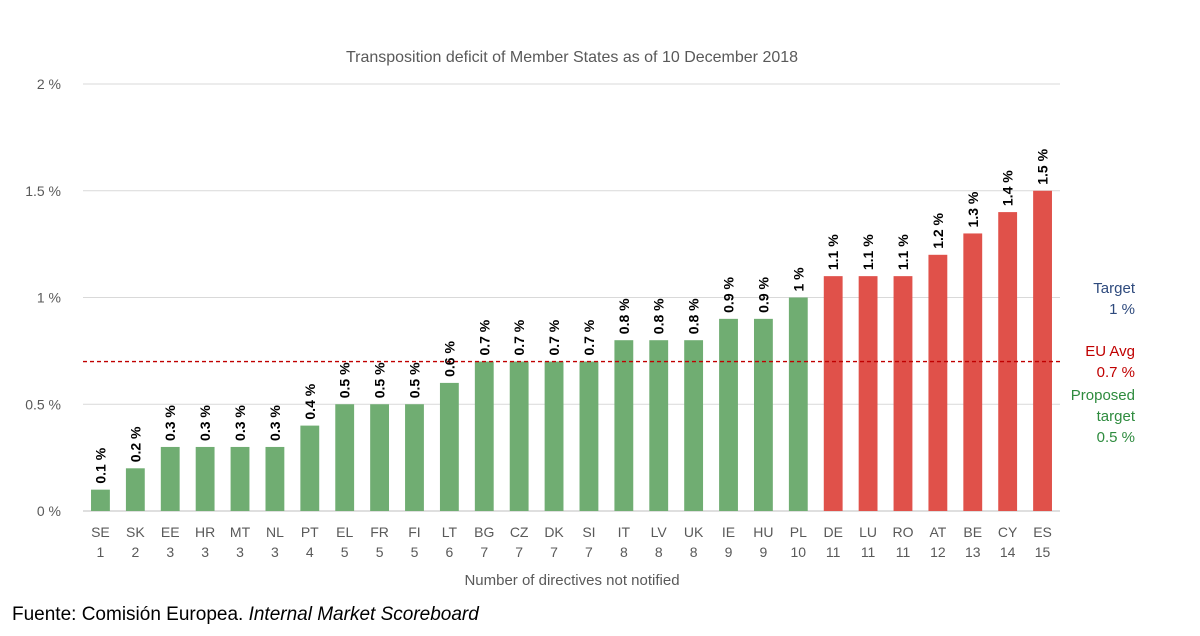  Describe the element at coordinates (694, 425) in the screenshot. I see `bar-uk` at that location.